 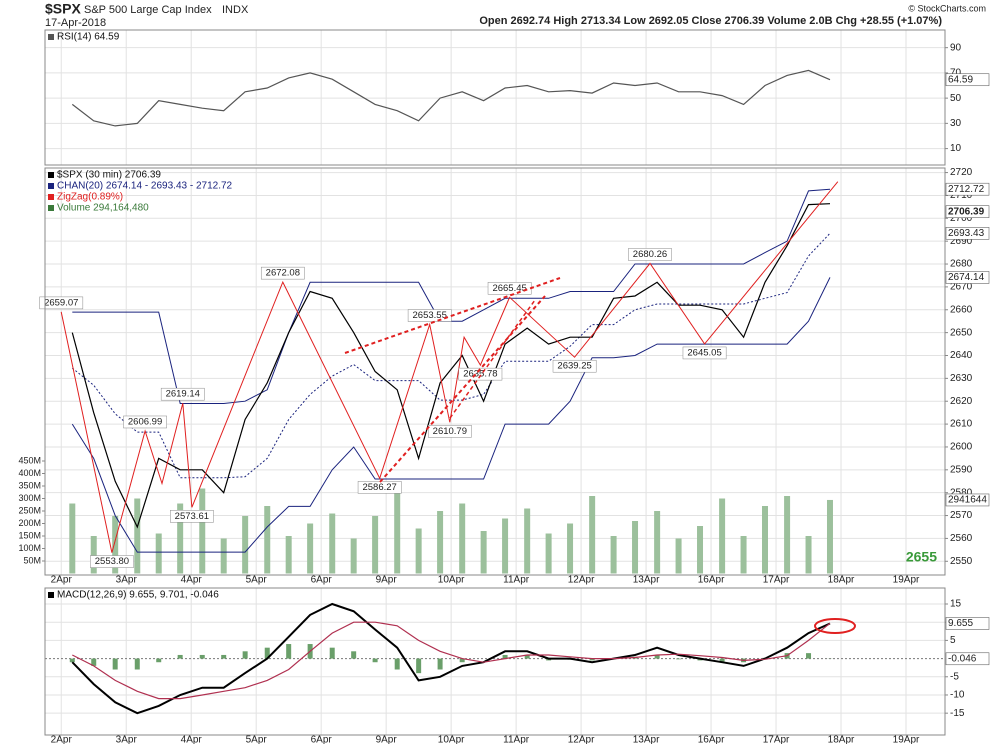 I want to click on highlight-ellipse, so click(x=835, y=626).